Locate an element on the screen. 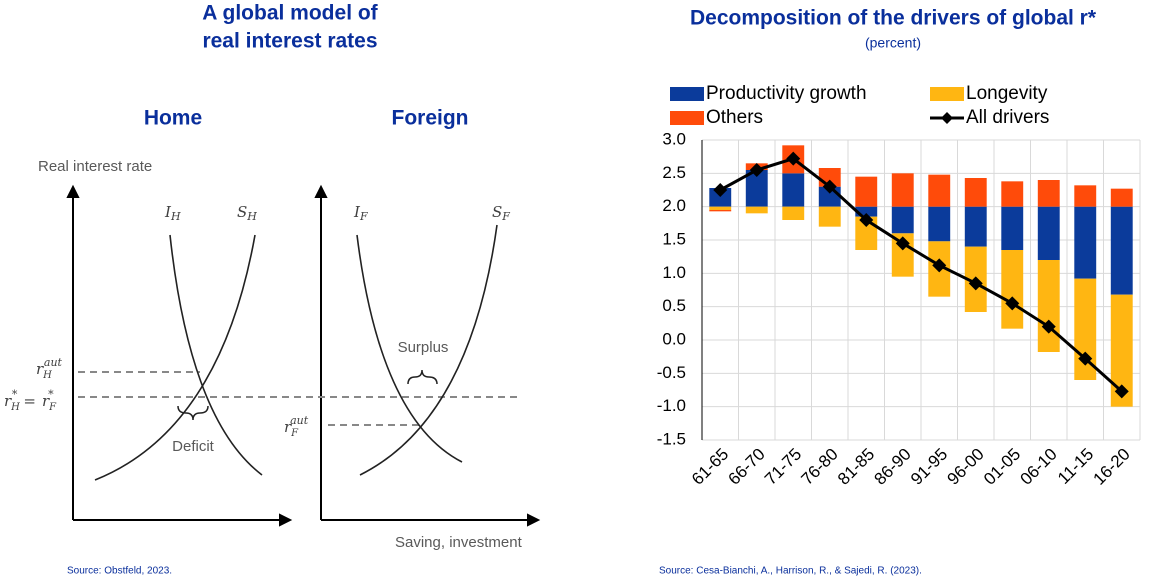 The image size is (1150, 579). x-tick-label: 61-65 is located at coordinates (710, 467).